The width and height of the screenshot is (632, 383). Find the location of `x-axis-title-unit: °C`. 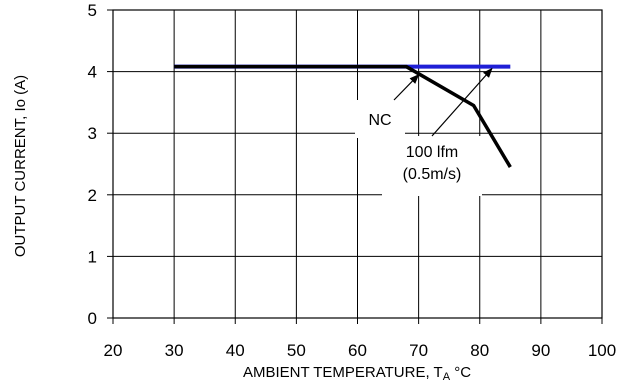

x-axis-title-unit: °C is located at coordinates (460, 372).